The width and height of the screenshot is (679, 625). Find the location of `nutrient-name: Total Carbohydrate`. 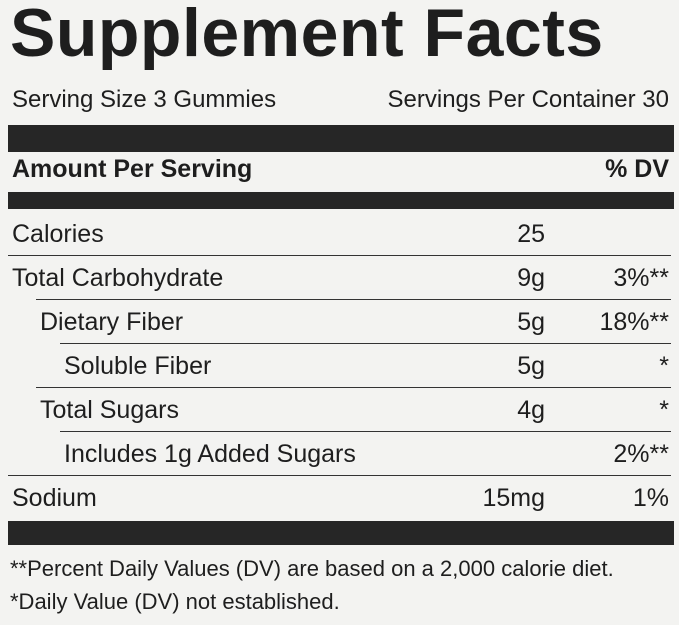

nutrient-name: Total Carbohydrate is located at coordinates (118, 278).